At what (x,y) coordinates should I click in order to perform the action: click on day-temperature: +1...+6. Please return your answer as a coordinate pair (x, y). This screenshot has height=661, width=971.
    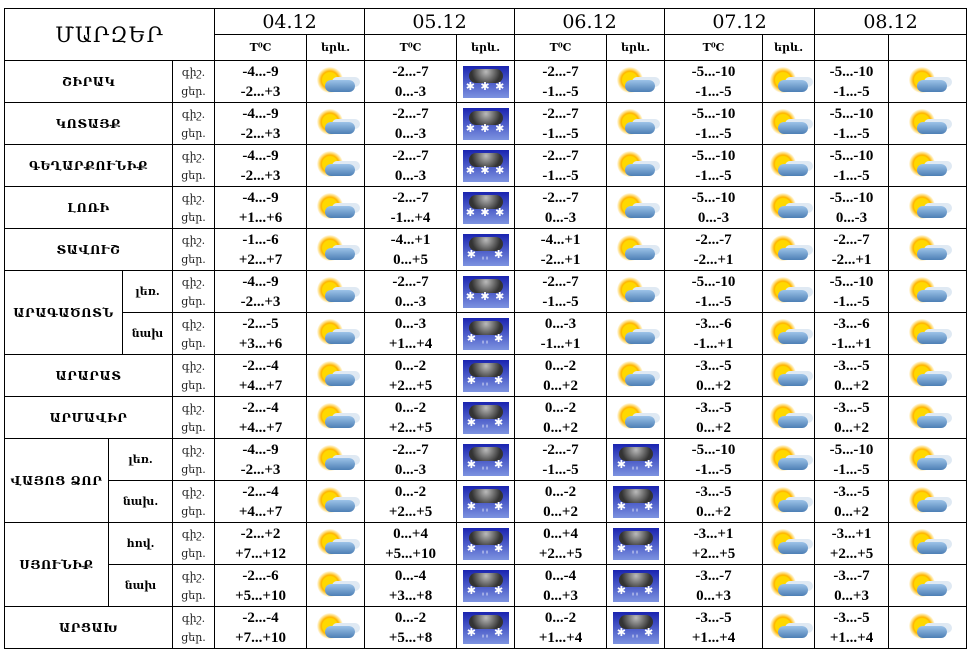
    Looking at the image, I should click on (260, 217).